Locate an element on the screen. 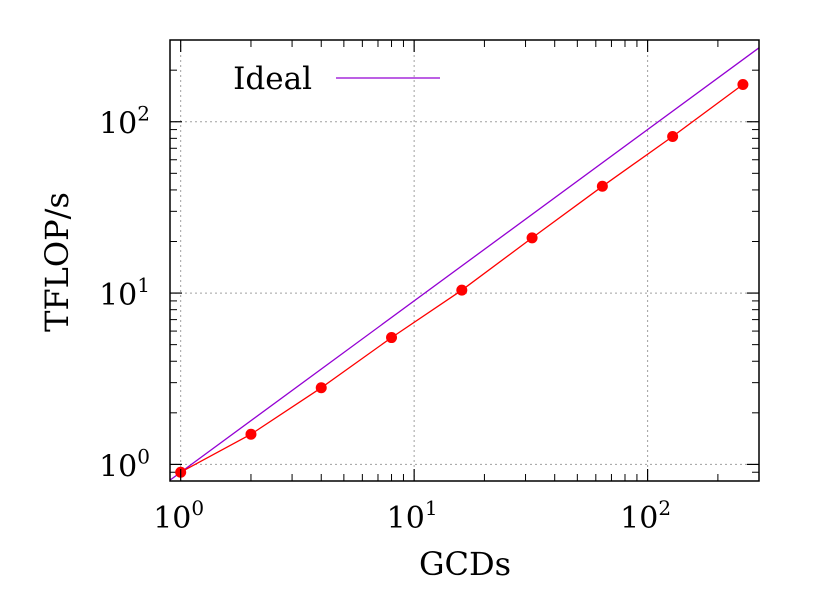  legend-label-ideal: Ideal is located at coordinates (272, 79).